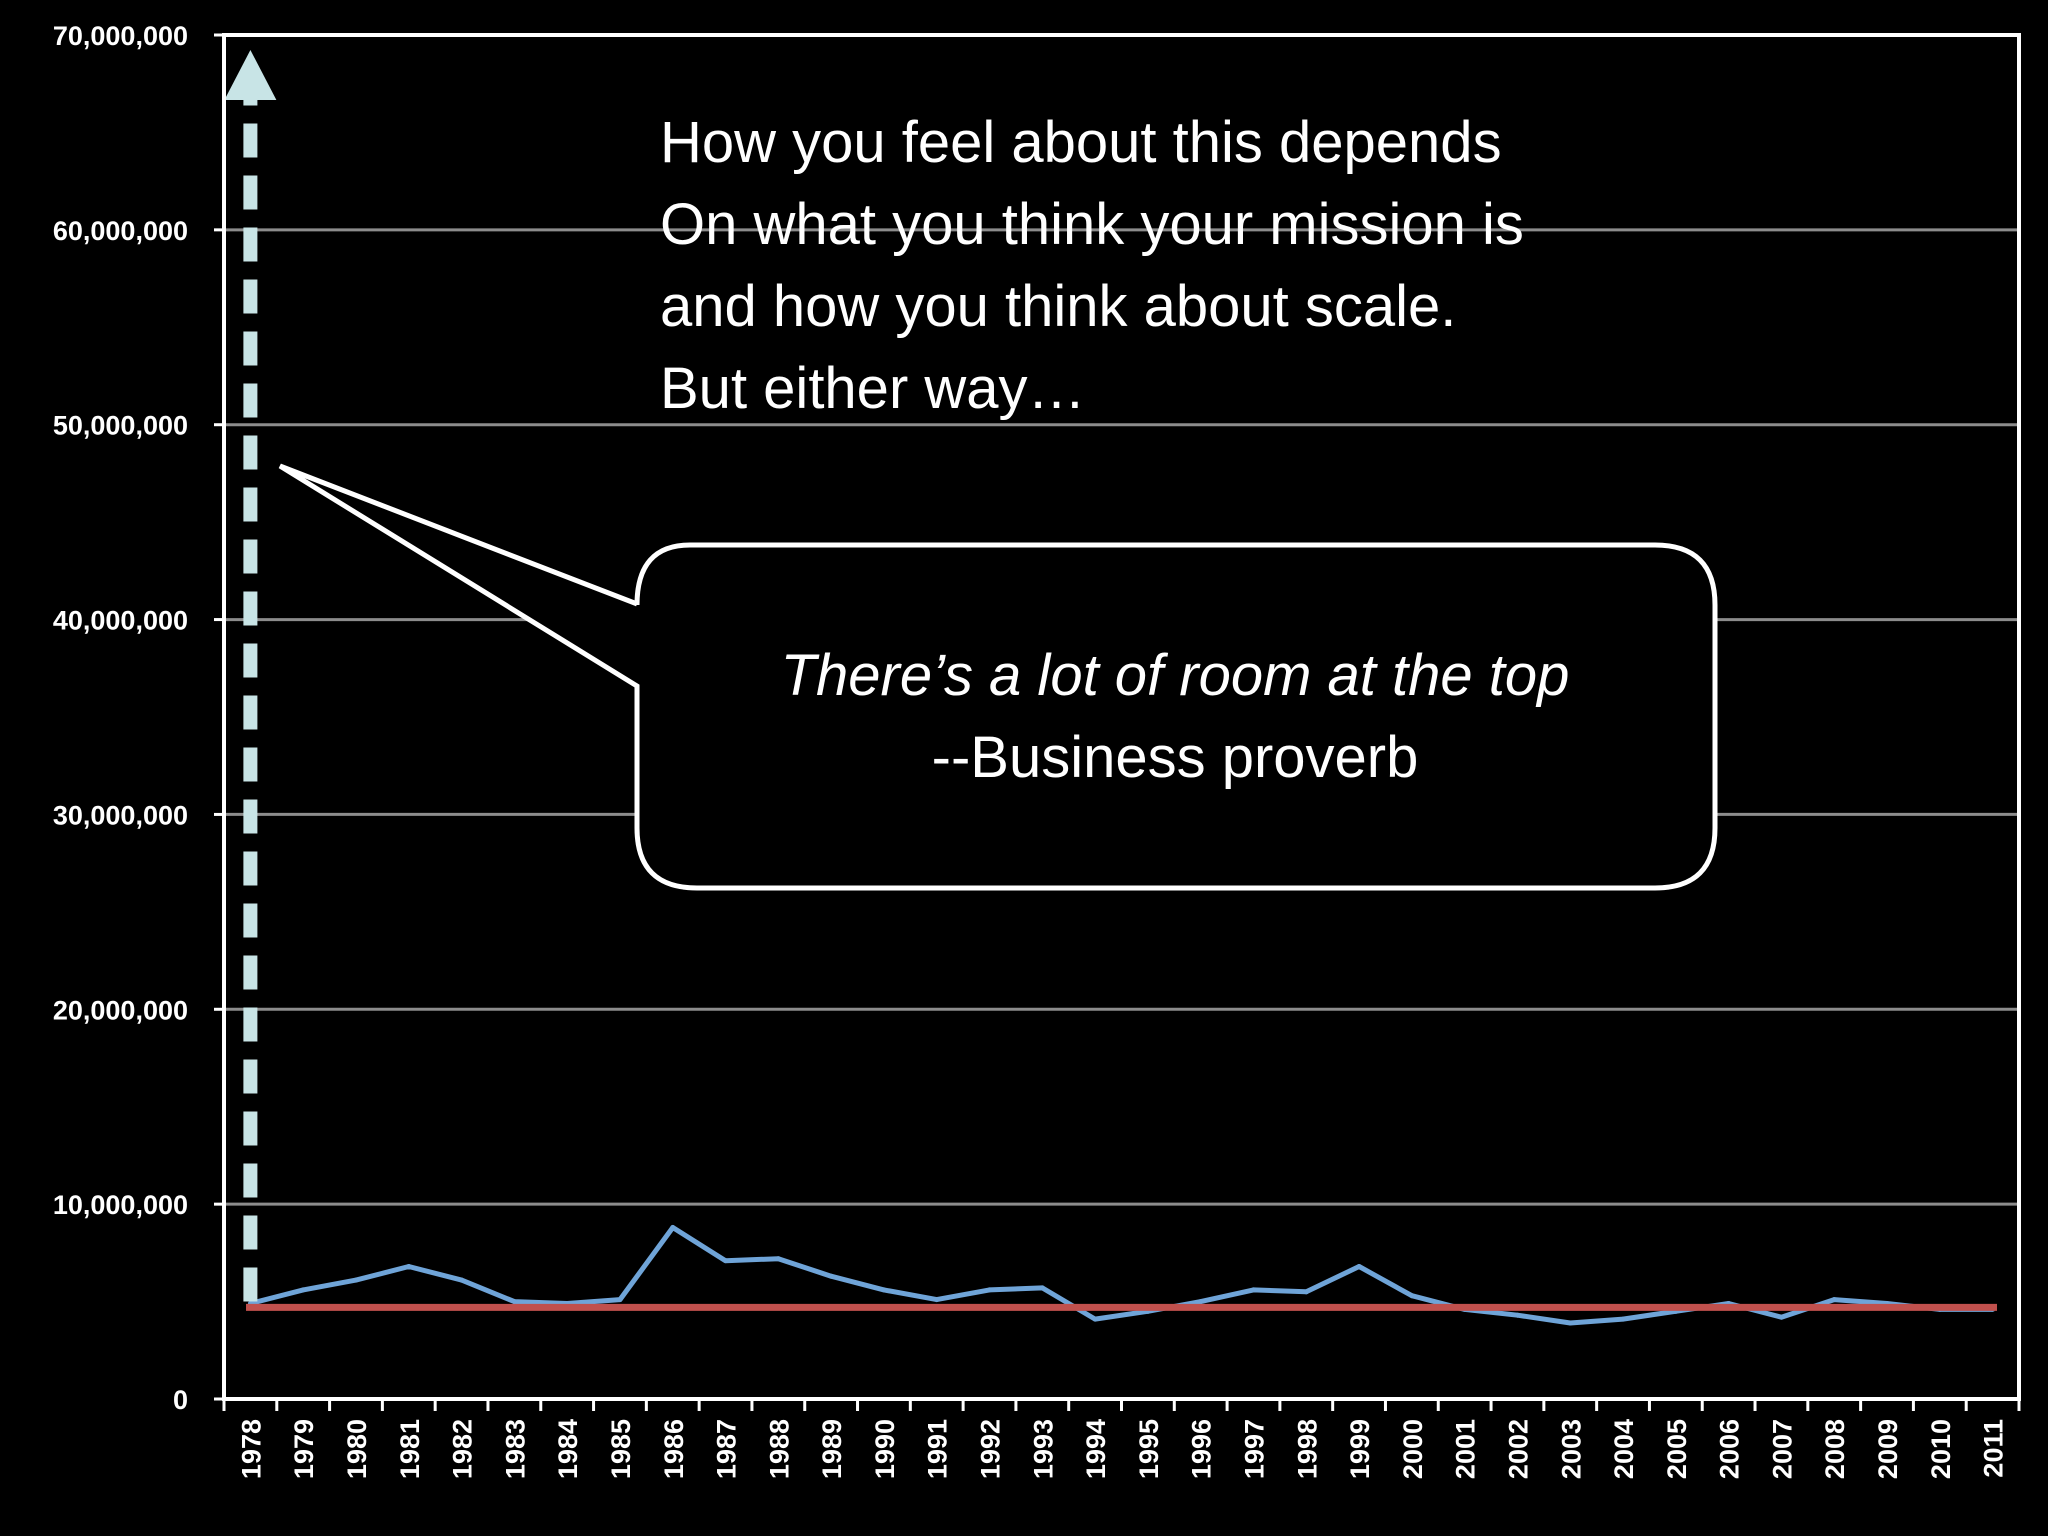  I want to click on data-point-1986, so click(673, 1228).